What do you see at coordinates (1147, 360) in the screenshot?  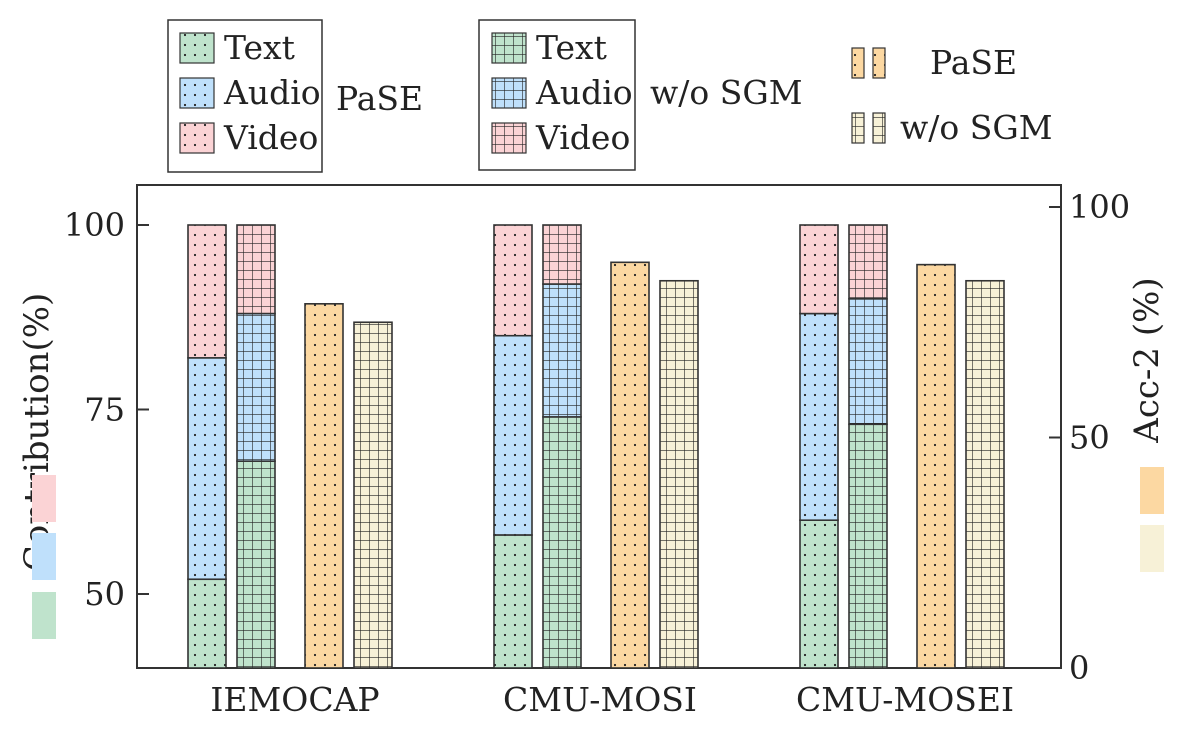 I see `right-y-axis-label: Acc-2 (%)` at bounding box center [1147, 360].